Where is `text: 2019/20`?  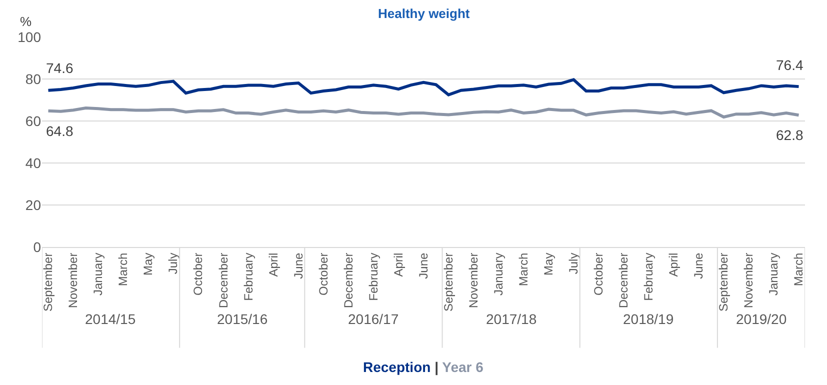
text: 2019/20 is located at coordinates (761, 319).